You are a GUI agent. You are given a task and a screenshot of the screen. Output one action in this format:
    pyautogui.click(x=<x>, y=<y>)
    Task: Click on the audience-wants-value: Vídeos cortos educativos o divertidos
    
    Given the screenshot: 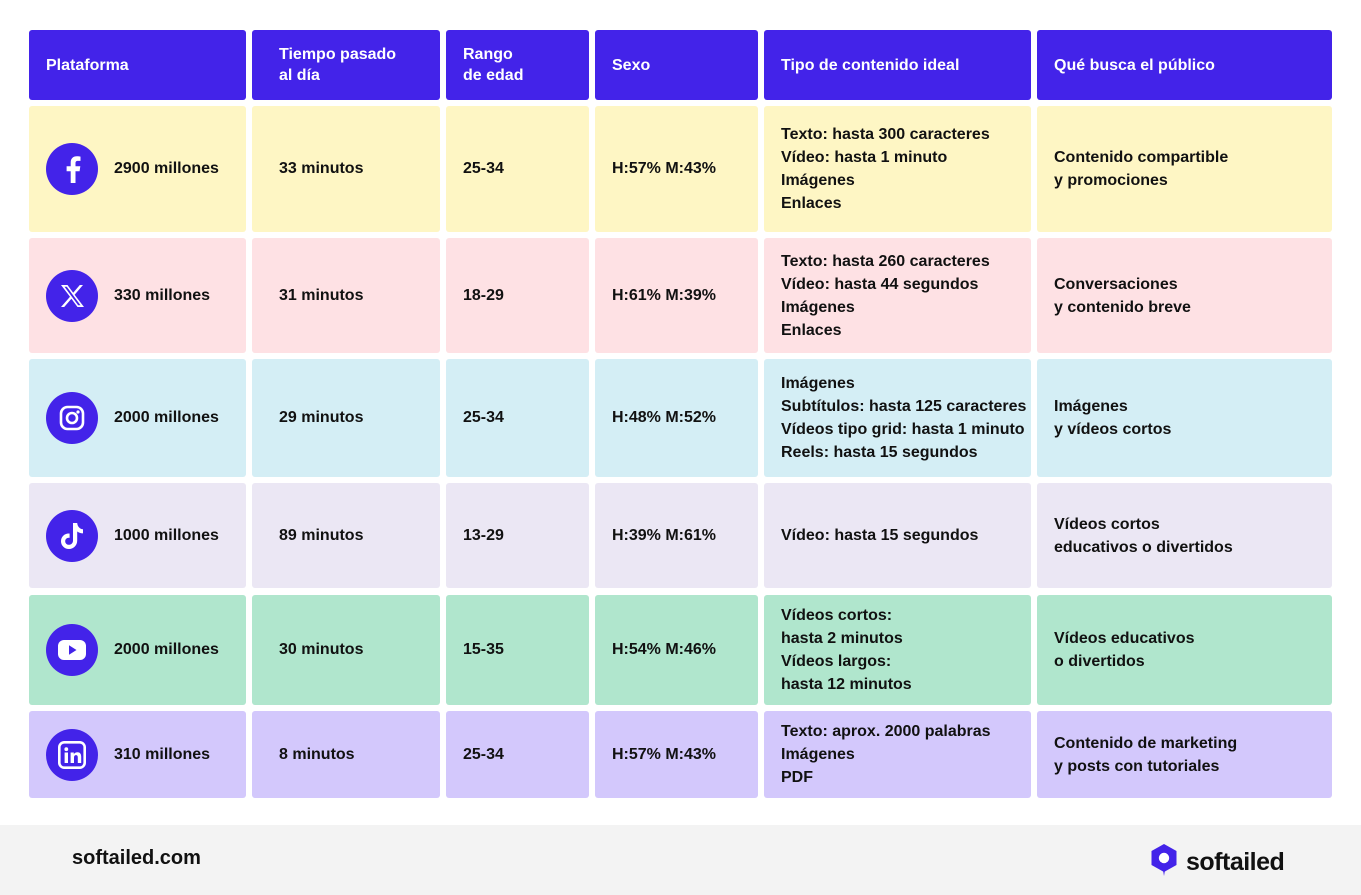 What is the action you would take?
    pyautogui.click(x=1143, y=535)
    